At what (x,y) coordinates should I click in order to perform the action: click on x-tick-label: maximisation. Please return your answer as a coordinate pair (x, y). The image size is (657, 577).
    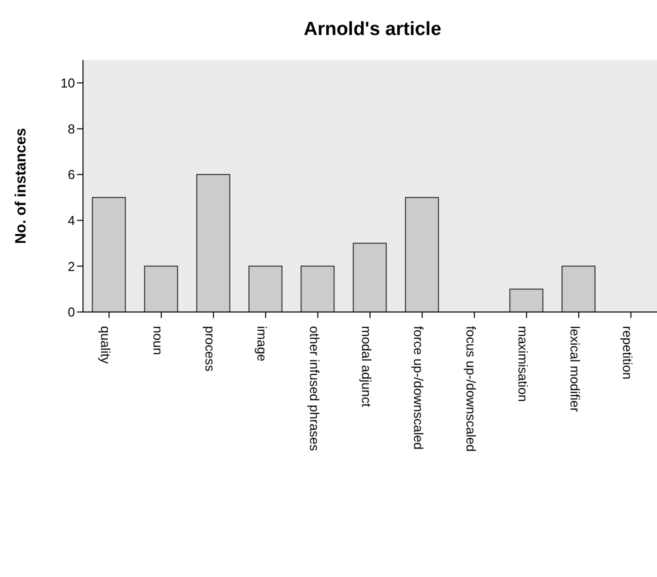
    Looking at the image, I should click on (523, 364).